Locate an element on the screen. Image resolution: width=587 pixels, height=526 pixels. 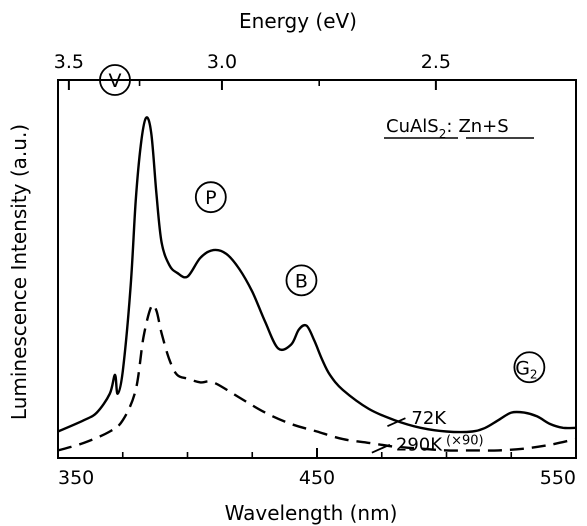
top-tick-label-2: 2.5 is located at coordinates (436, 62).